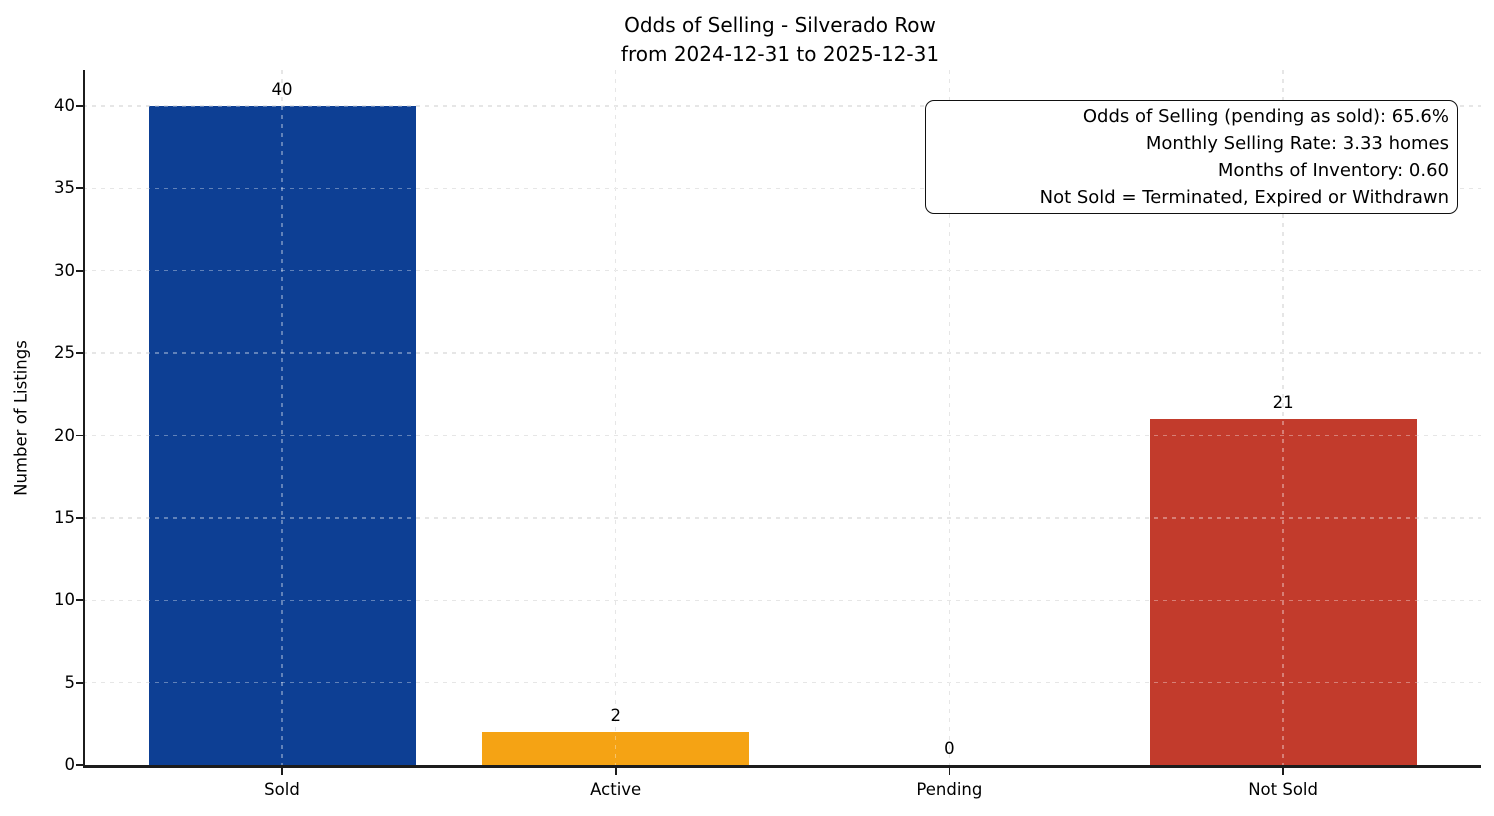 The height and width of the screenshot is (816, 1494). What do you see at coordinates (70, 682) in the screenshot?
I see `y-tick-label: 5` at bounding box center [70, 682].